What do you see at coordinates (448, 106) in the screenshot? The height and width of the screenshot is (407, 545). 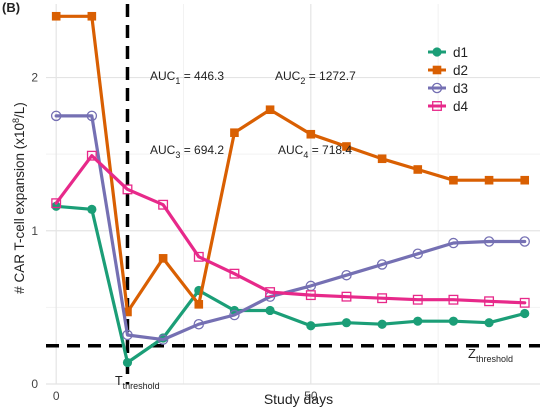 I see `legend-item-d4: d4` at bounding box center [448, 106].